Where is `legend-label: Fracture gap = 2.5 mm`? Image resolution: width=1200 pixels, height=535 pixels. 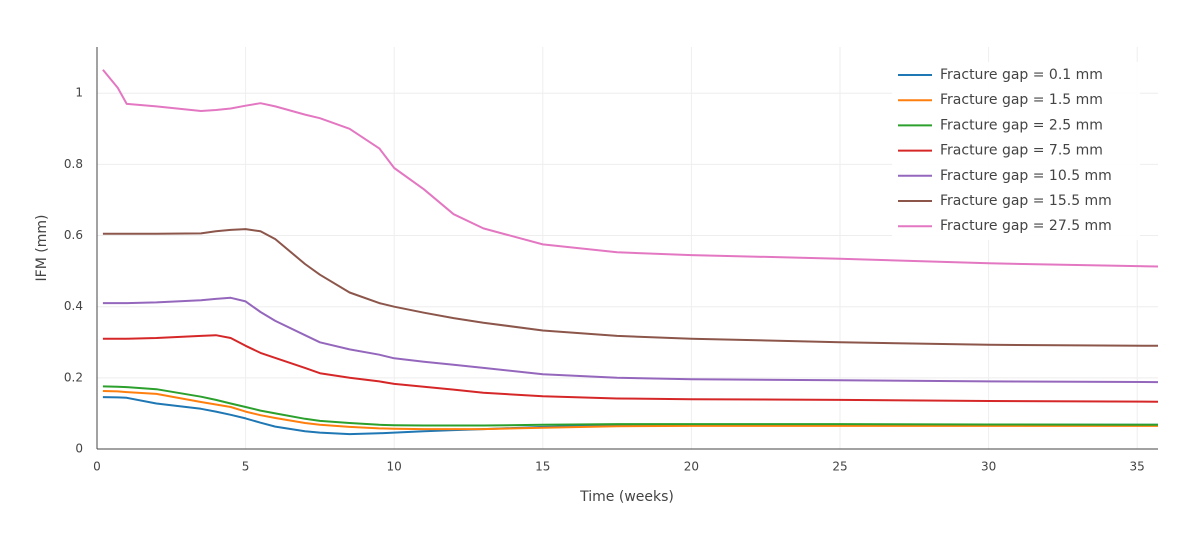
legend-label: Fracture gap = 2.5 mm is located at coordinates (1021, 125).